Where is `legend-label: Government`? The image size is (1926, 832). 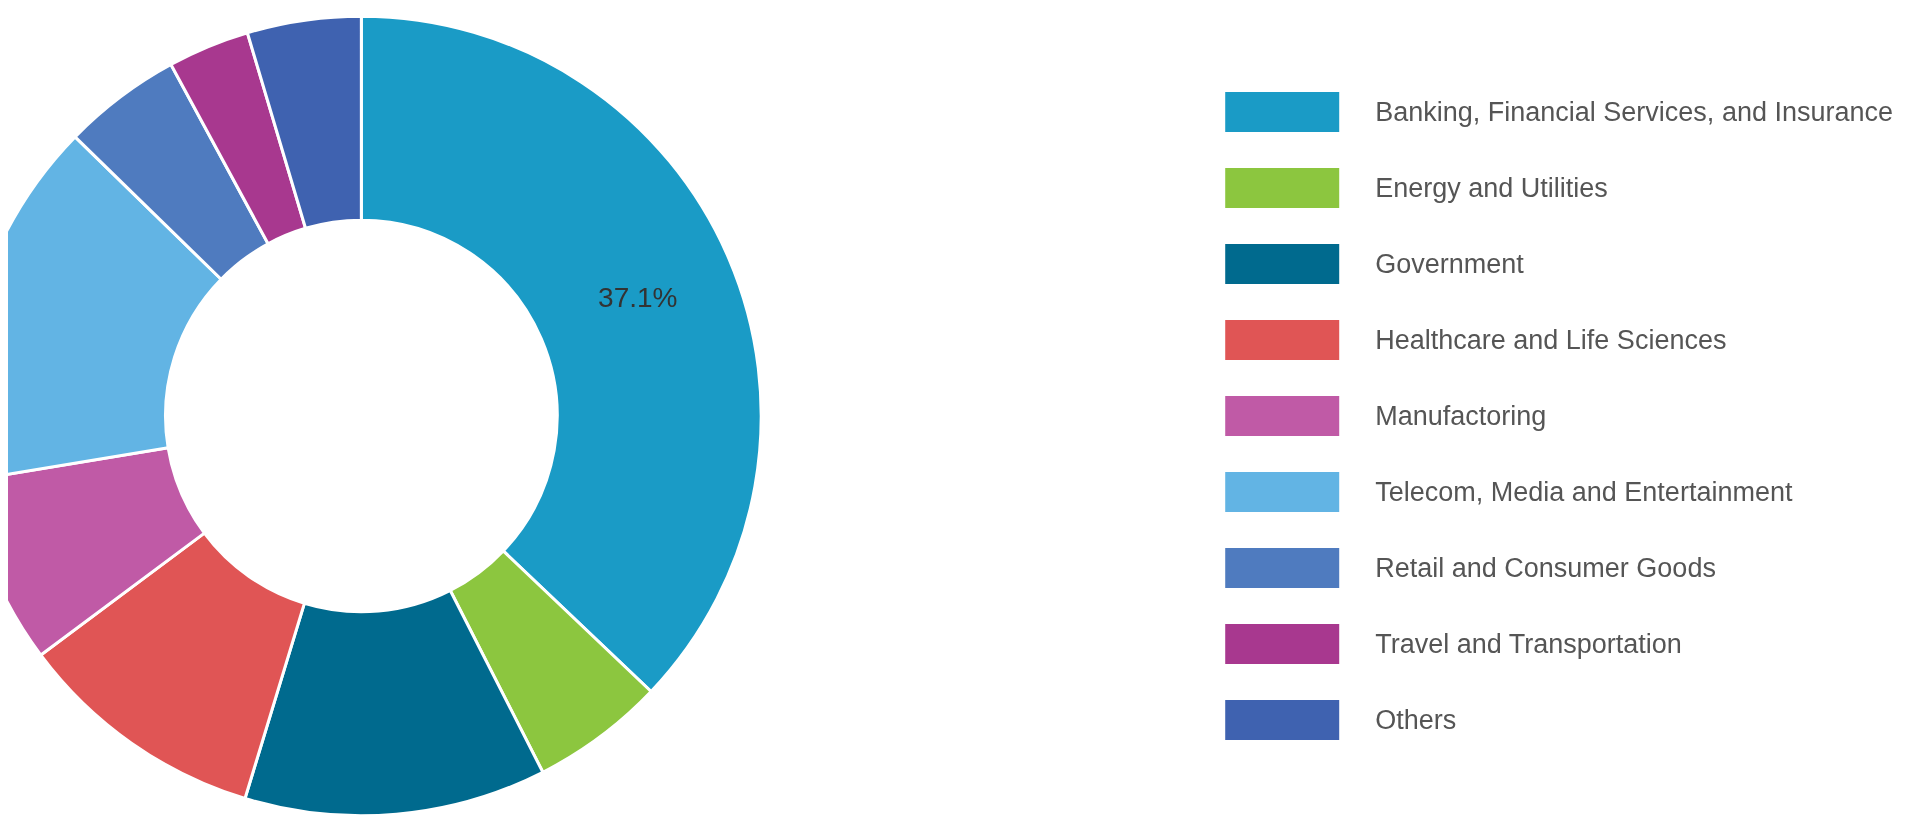 legend-label: Government is located at coordinates (1450, 264).